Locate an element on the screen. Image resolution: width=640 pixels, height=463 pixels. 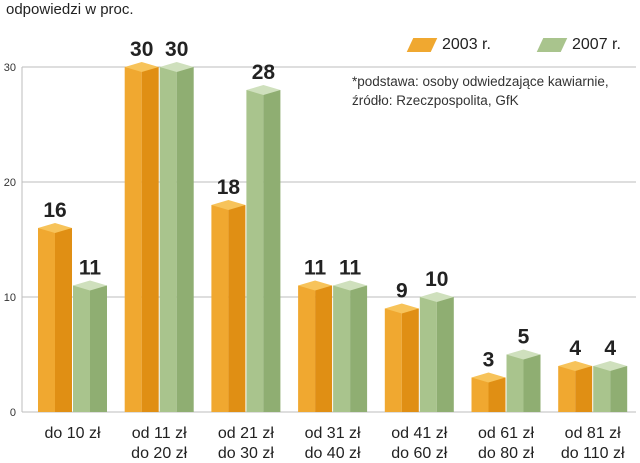
y-tick-label-20: 20 is located at coordinates (10, 183).